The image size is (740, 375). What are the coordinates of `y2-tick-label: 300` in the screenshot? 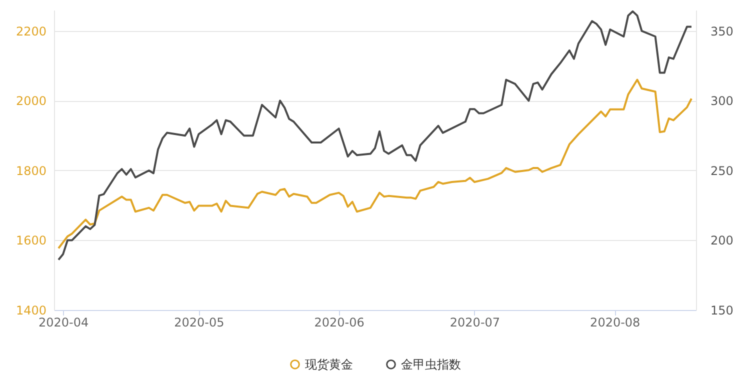 It's located at (722, 101).